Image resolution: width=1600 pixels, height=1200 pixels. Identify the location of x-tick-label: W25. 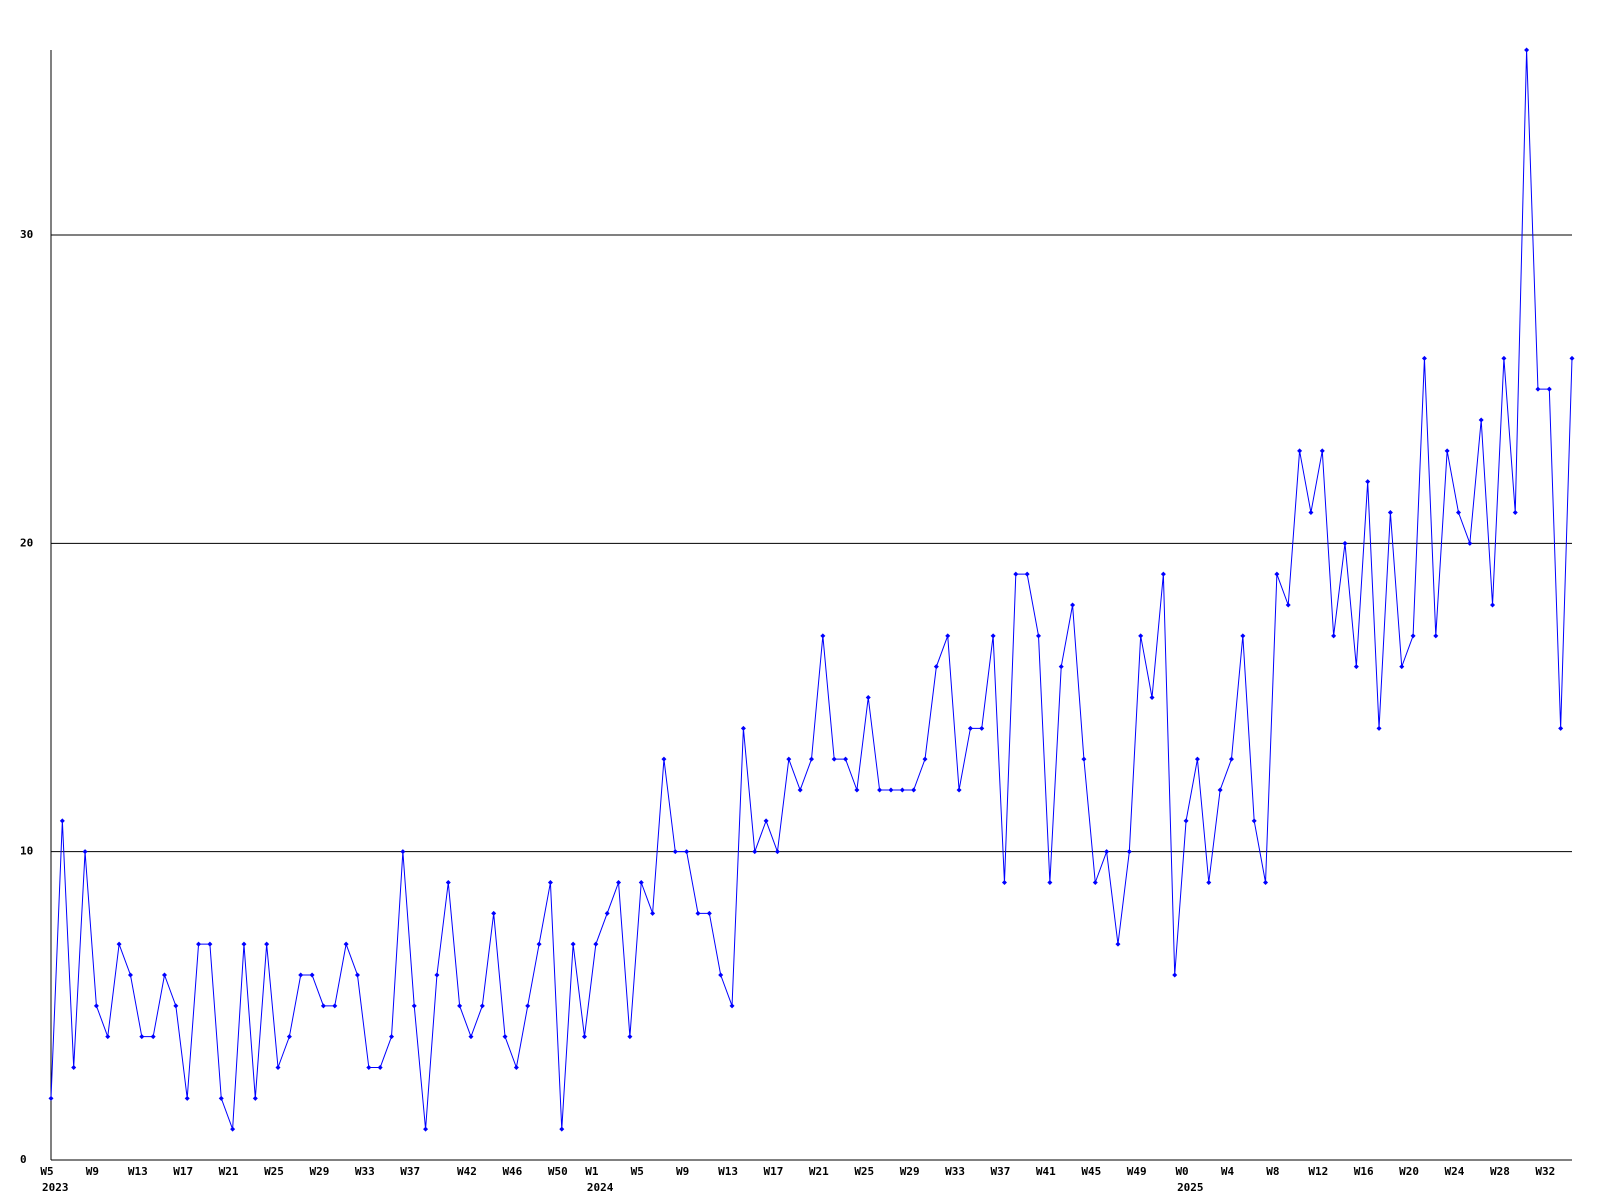
(274, 1171).